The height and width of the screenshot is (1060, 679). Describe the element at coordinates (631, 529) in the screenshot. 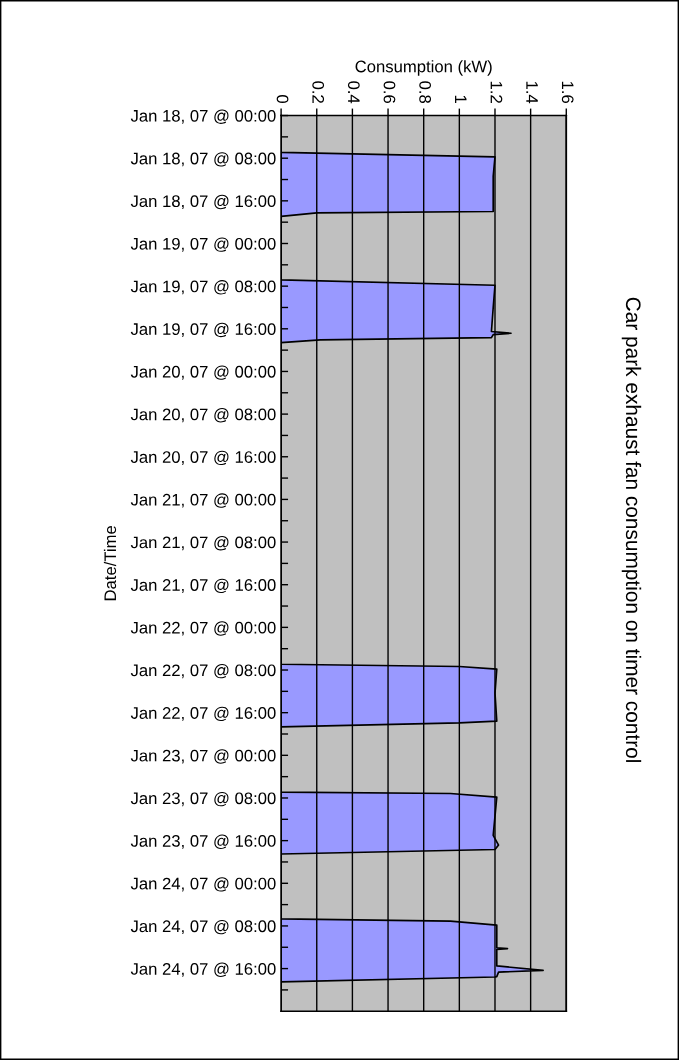

I see `text: Car park exhaust fan consumption on timer control` at that location.